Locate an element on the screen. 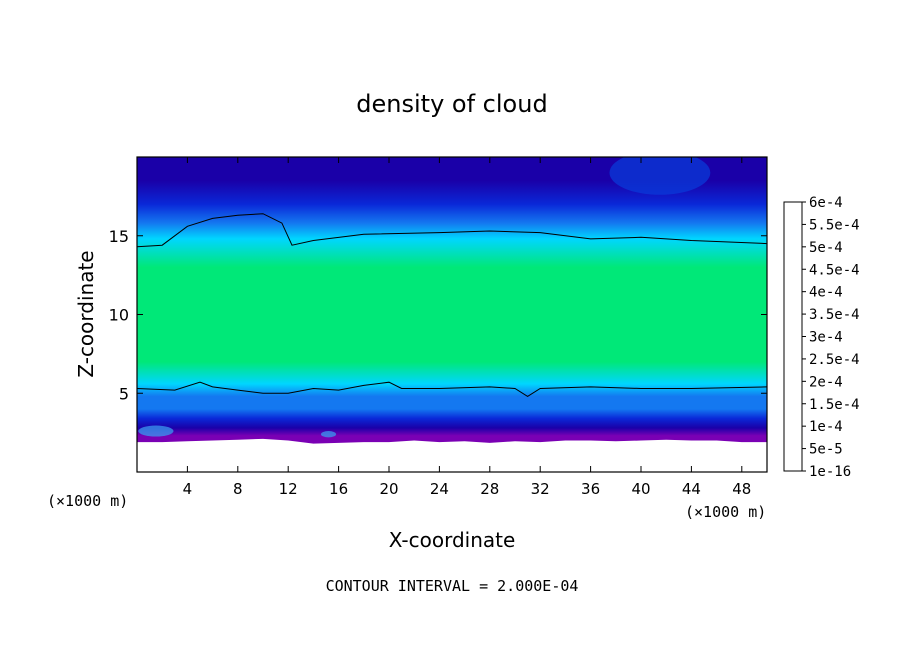 This screenshot has height=654, width=904. x-tick-label: 40 is located at coordinates (640, 489).